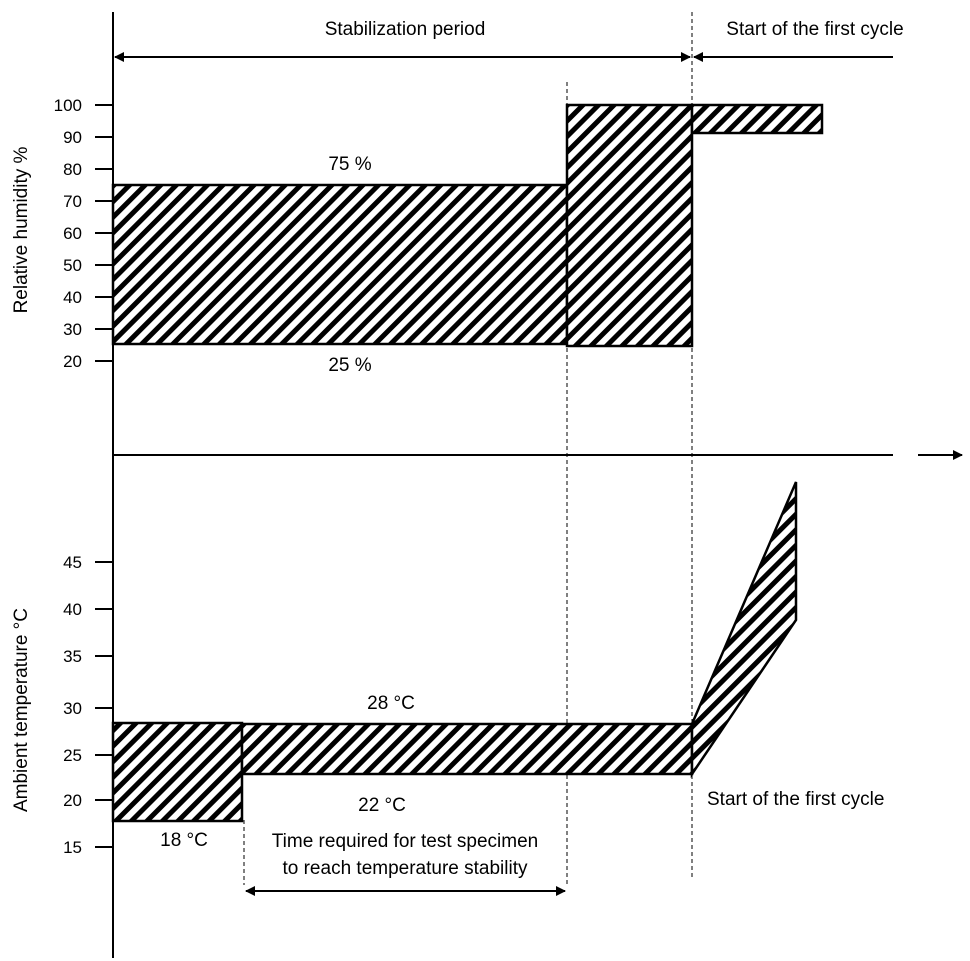 This screenshot has height=961, width=970. What do you see at coordinates (757, 119) in the screenshot?
I see `humidity-band-first-cycle` at bounding box center [757, 119].